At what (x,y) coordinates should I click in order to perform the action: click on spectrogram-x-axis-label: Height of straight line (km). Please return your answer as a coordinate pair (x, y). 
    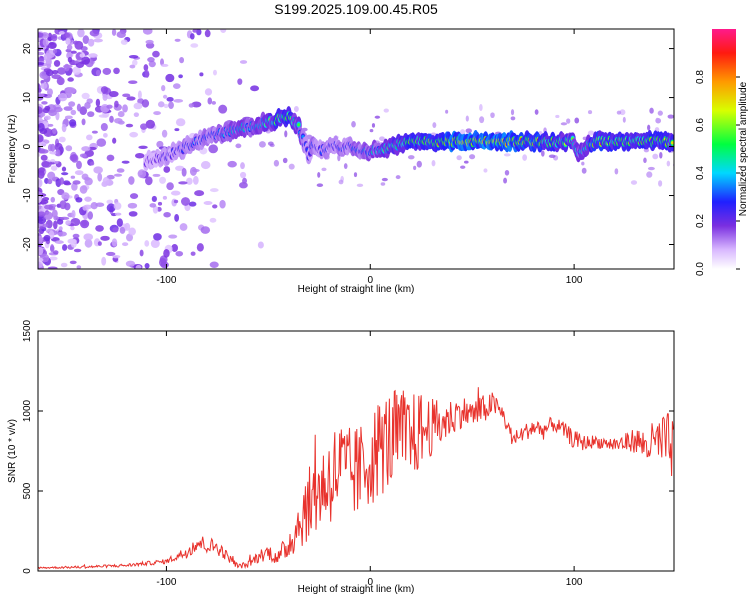
    Looking at the image, I should click on (356, 289).